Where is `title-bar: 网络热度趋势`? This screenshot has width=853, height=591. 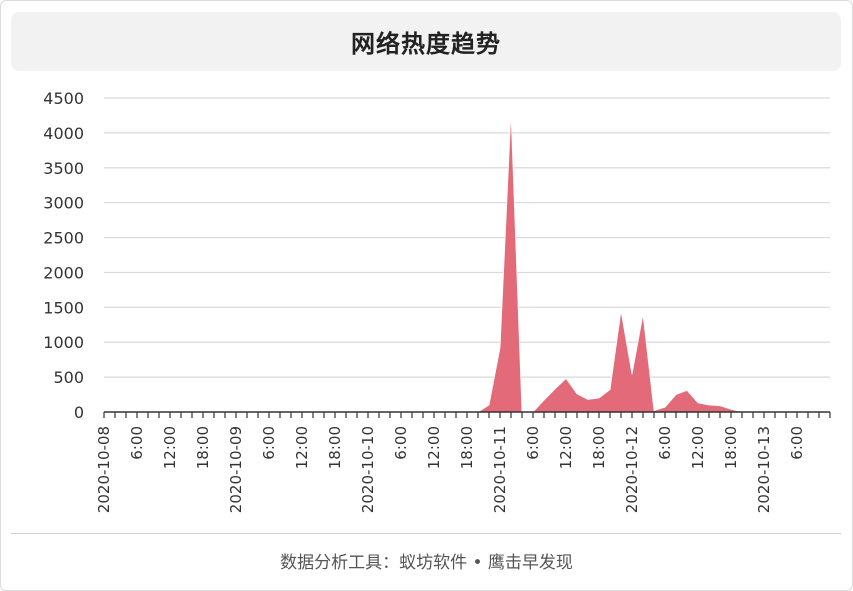
title-bar: 网络热度趋势 is located at coordinates (426, 41).